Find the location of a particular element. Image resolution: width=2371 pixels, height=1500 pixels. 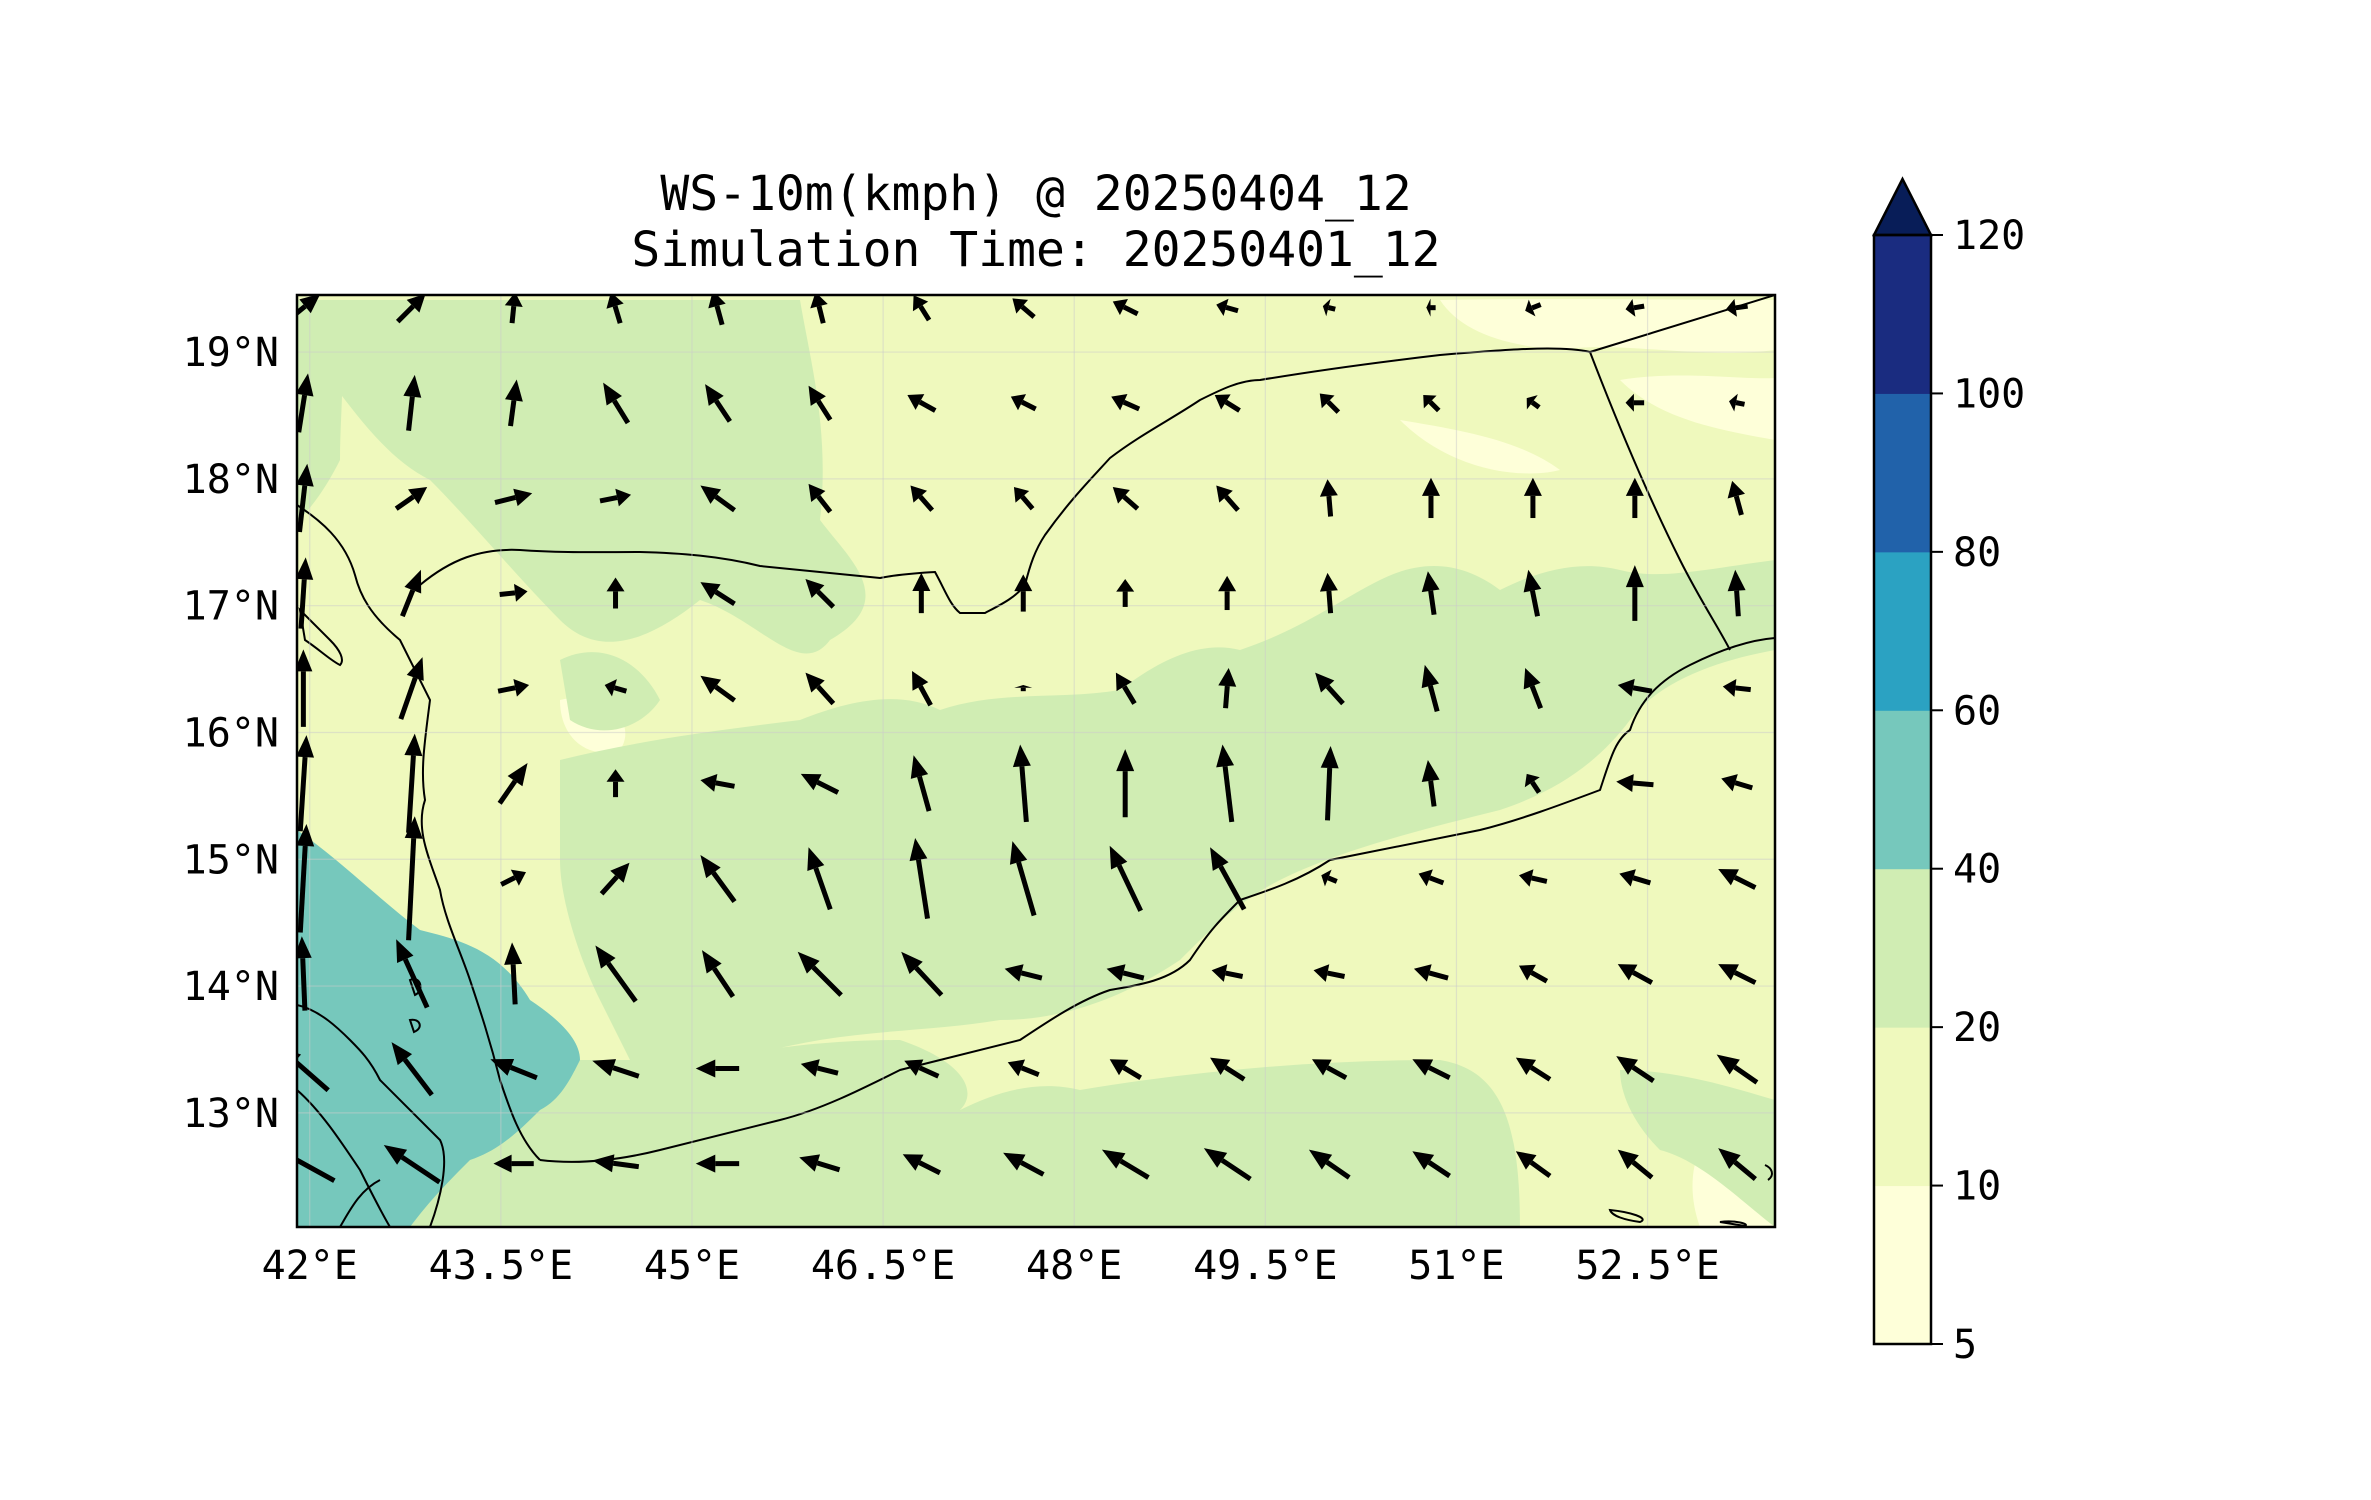

lat-tick-label-5: 14°N is located at coordinates (231, 987).